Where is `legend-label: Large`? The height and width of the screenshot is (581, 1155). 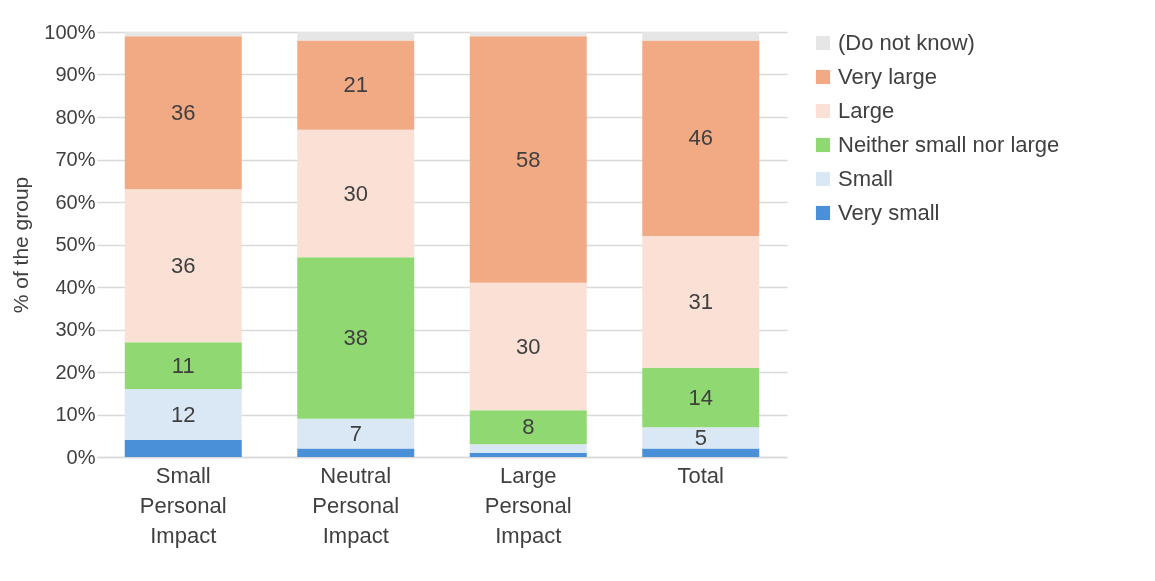
legend-label: Large is located at coordinates (866, 110).